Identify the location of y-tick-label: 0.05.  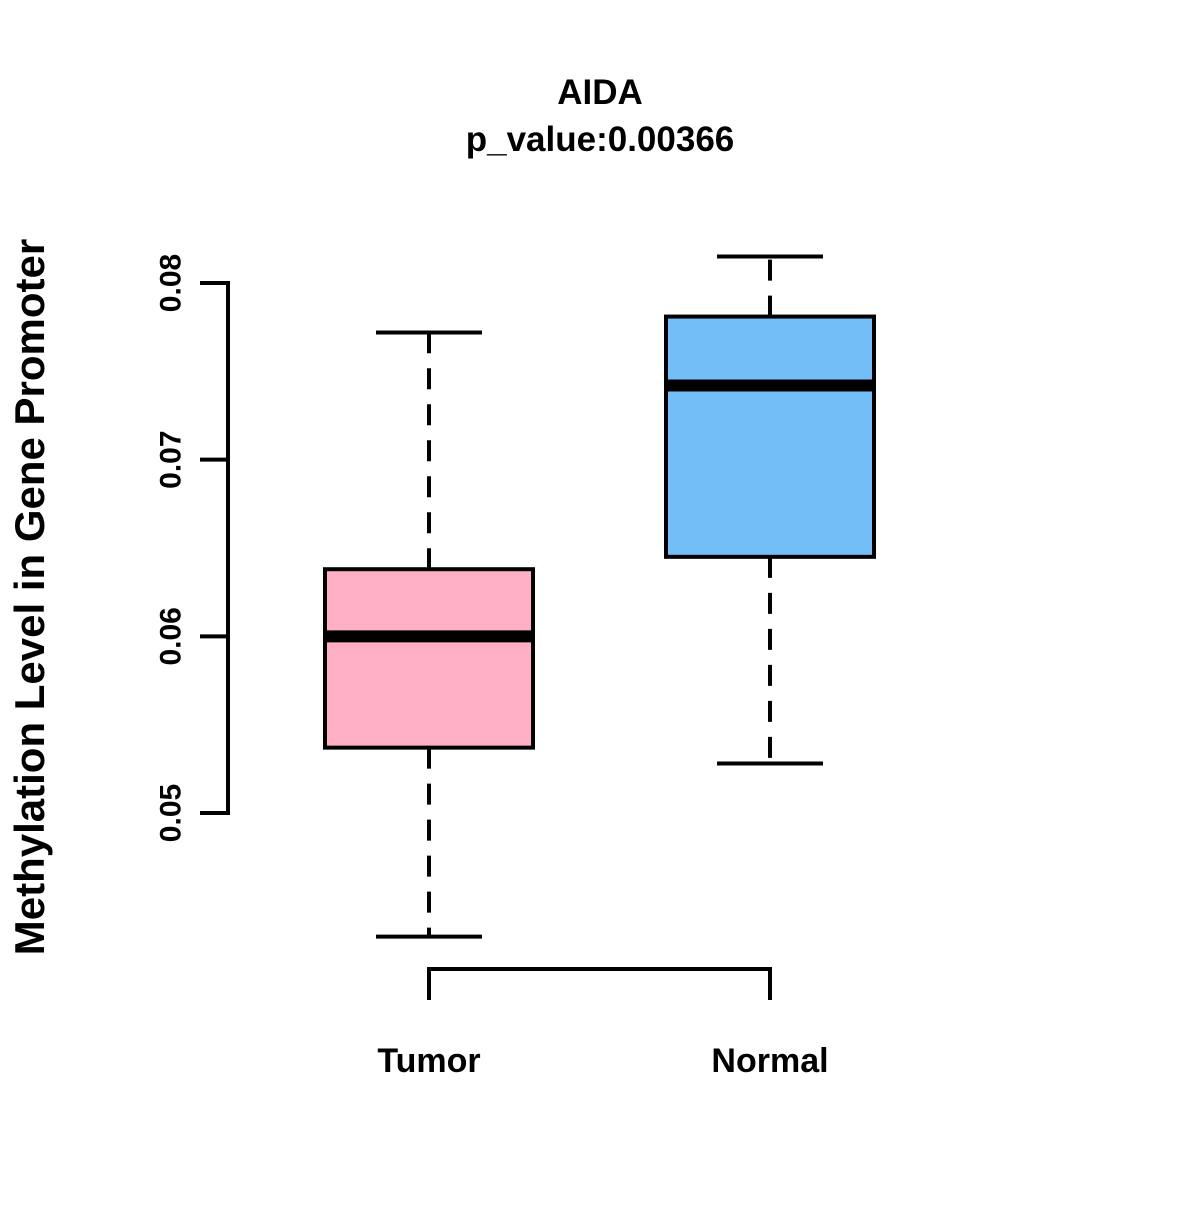
(171, 813).